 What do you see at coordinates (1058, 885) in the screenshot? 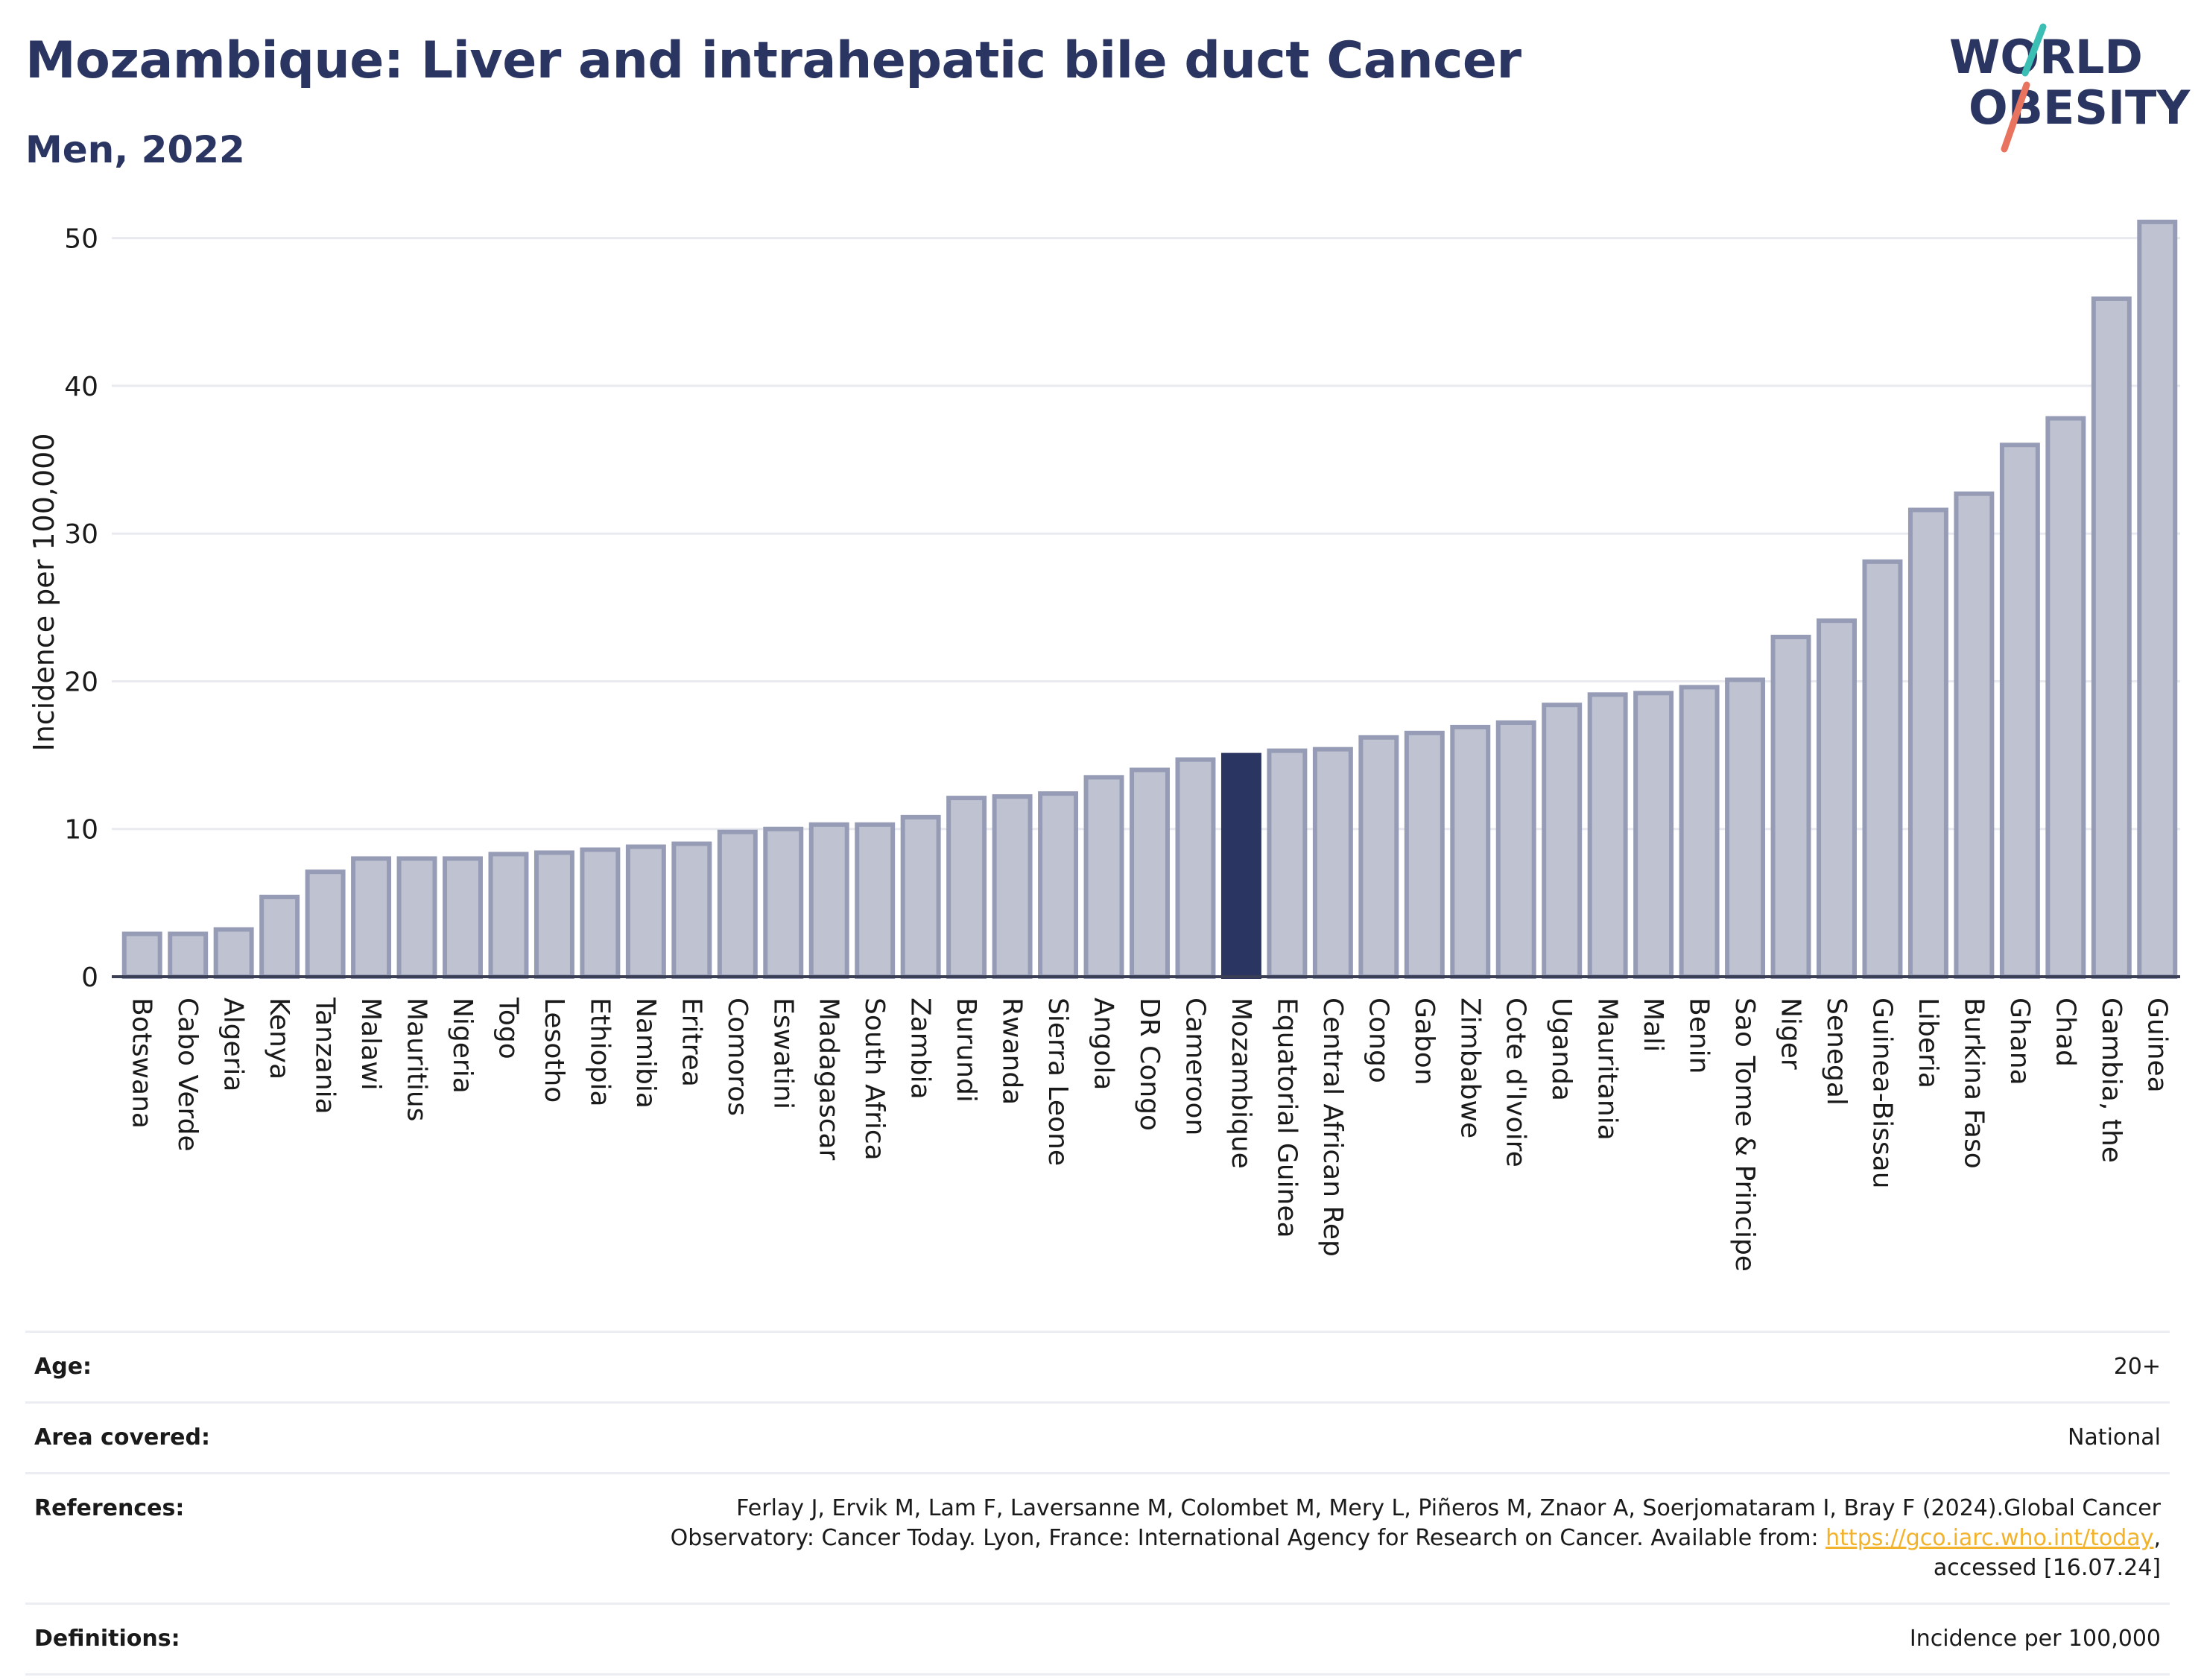
I see `bar-sierra-leone` at bounding box center [1058, 885].